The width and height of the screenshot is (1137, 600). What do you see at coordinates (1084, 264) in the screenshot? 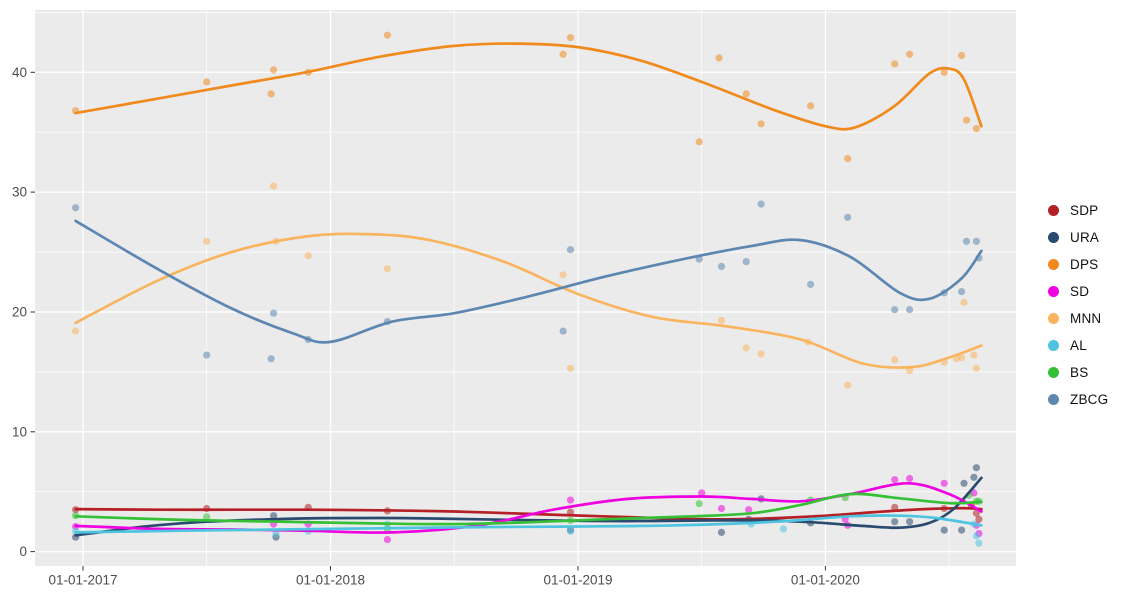
I see `legend-label: DPS` at bounding box center [1084, 264].